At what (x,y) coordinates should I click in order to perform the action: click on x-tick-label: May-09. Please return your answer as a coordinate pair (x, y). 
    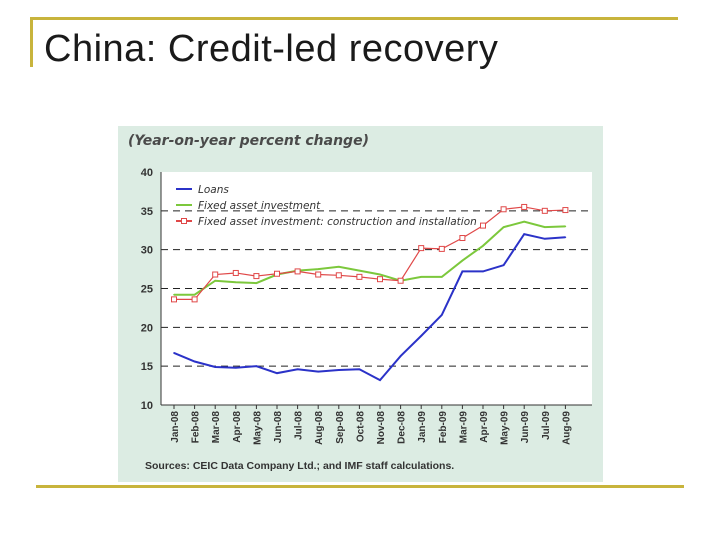
    Looking at the image, I should click on (505, 428).